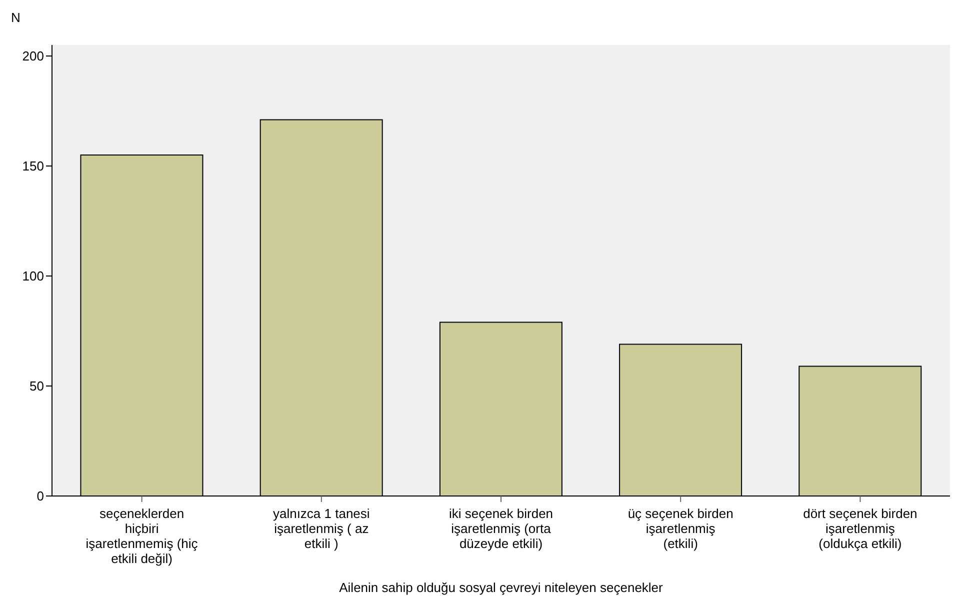 The width and height of the screenshot is (963, 604). Describe the element at coordinates (15, 17) in the screenshot. I see `y-axis-title: N` at that location.